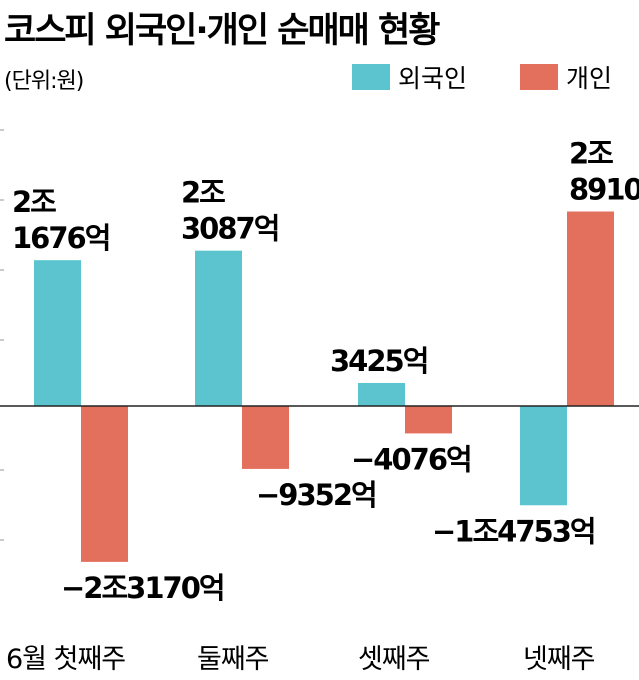 This screenshot has width=639, height=680. What do you see at coordinates (43, 81) in the screenshot?
I see `unit-label: (단위:원)` at bounding box center [43, 81].